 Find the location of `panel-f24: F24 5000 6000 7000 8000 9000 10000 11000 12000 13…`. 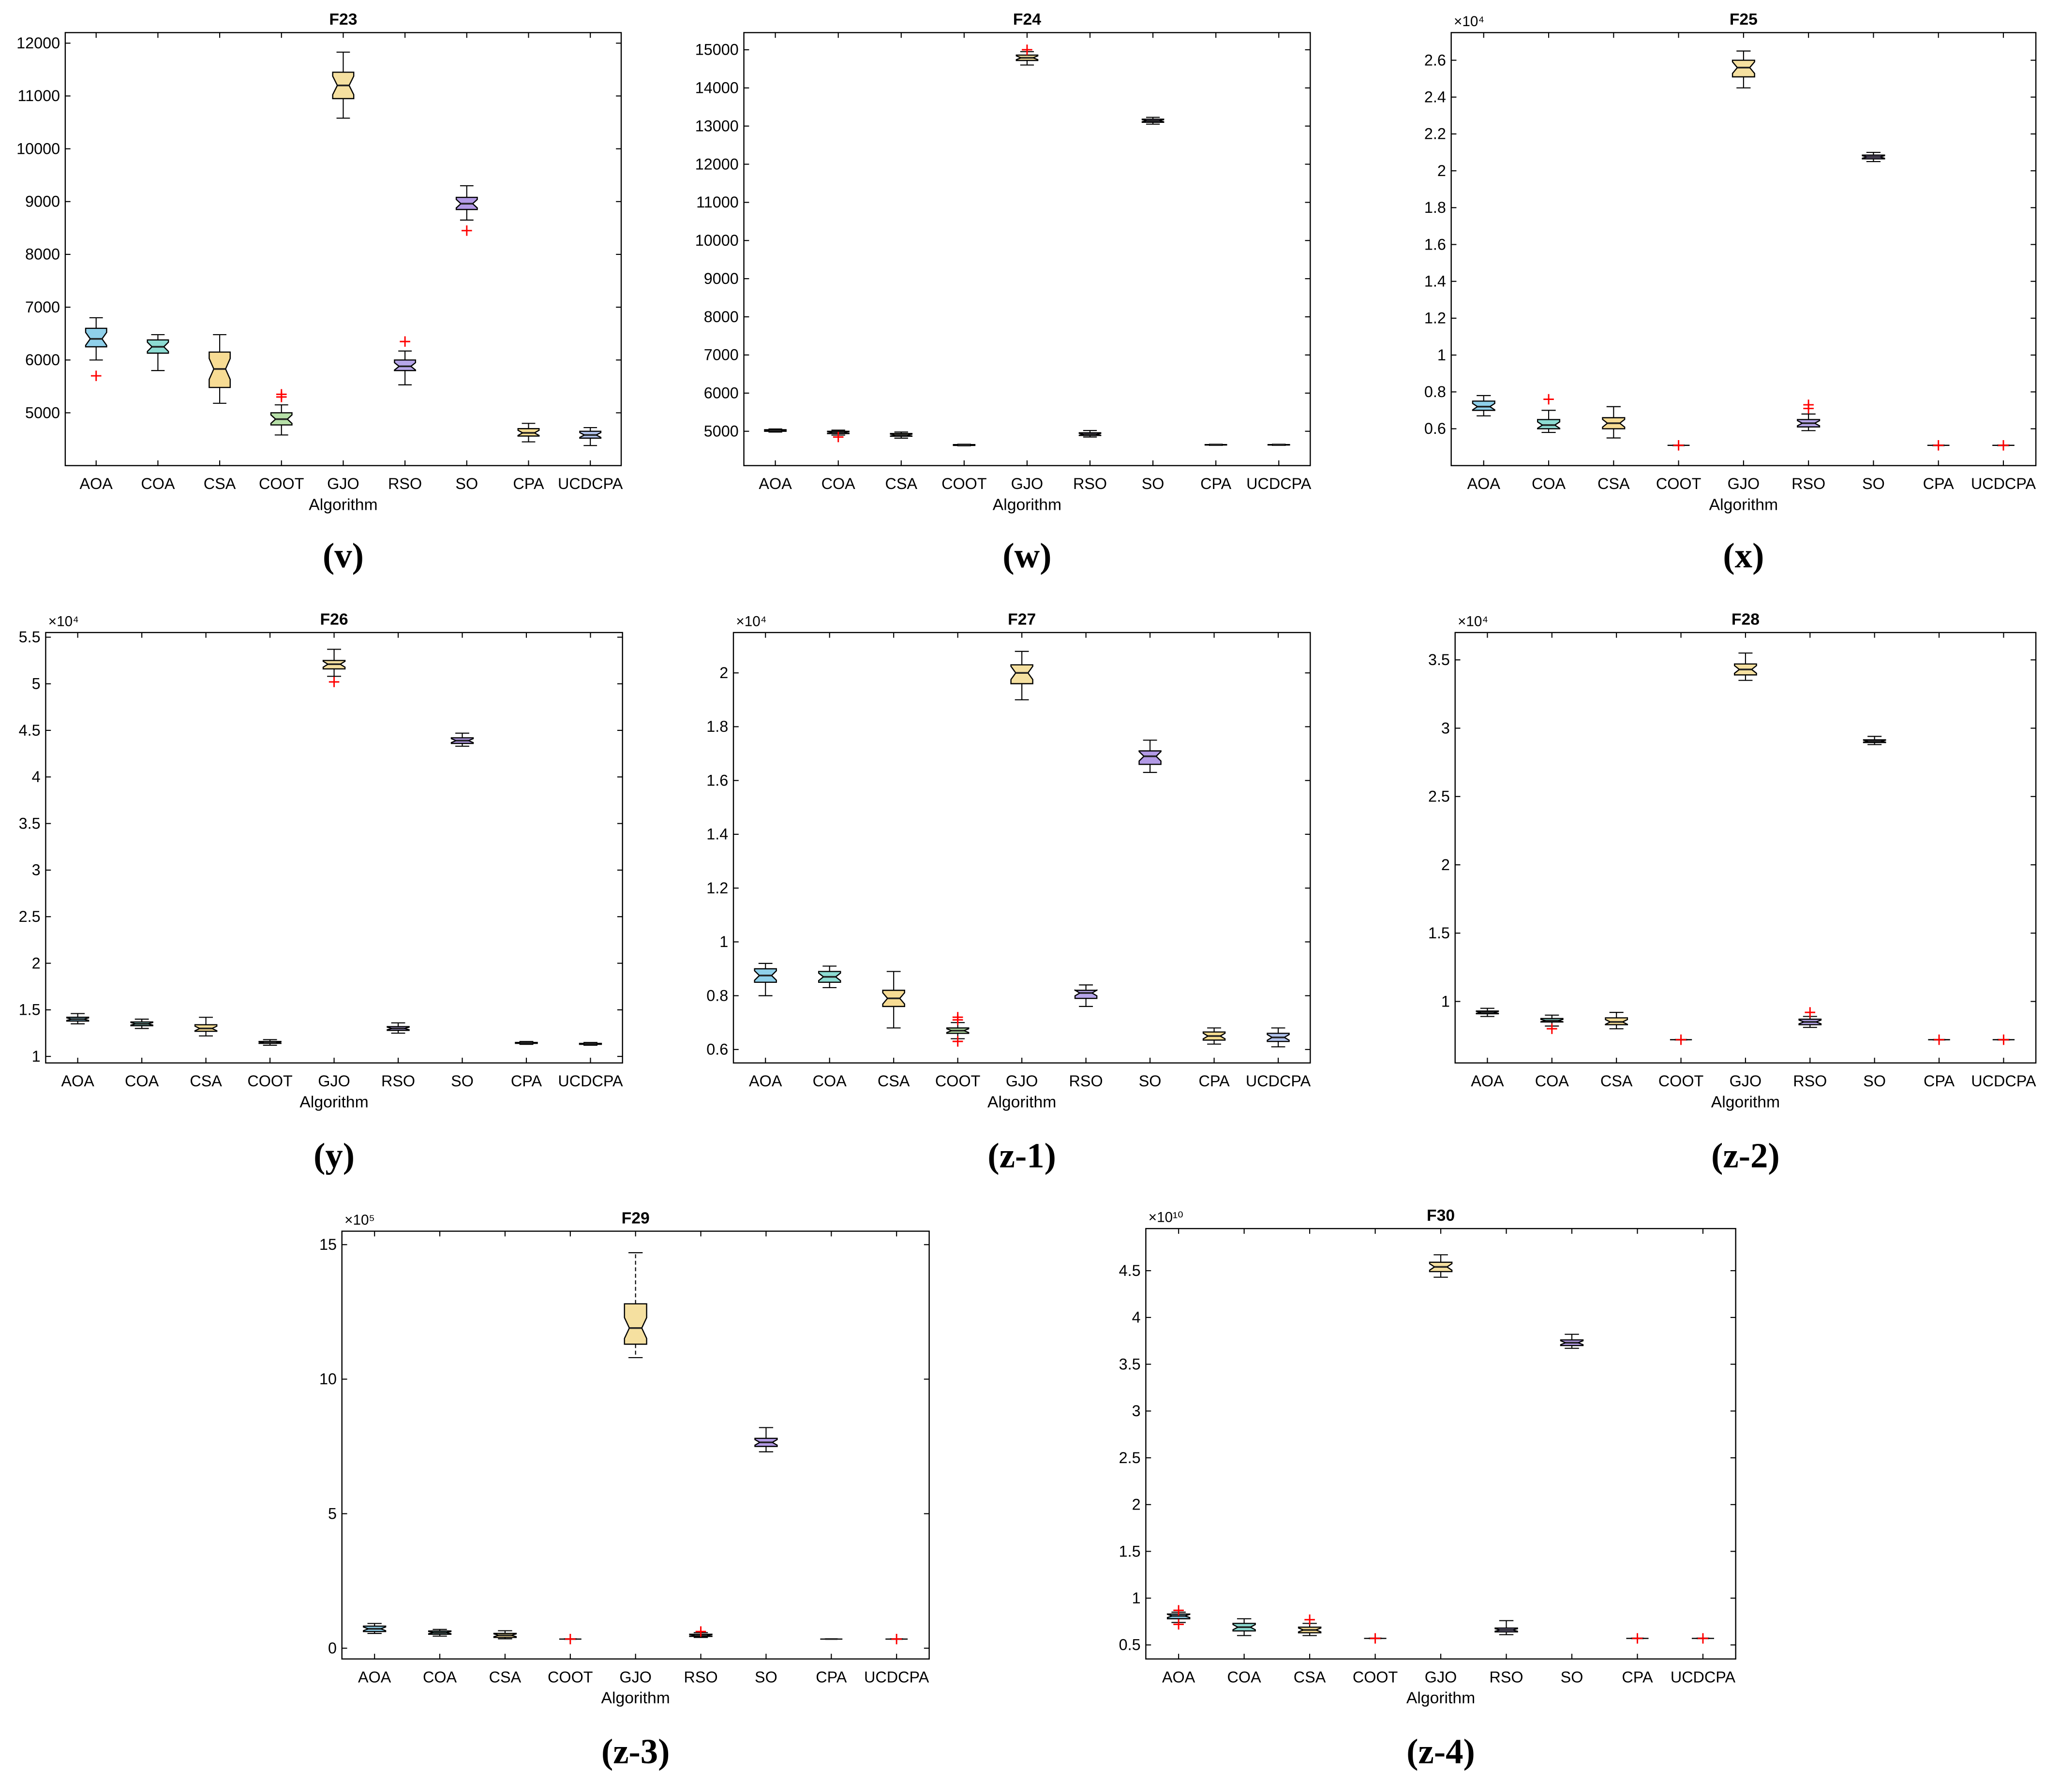

panel-f24: F24 5000 6000 7000 8000 9000 10000 11000 12000 13… is located at coordinates (1003, 292).